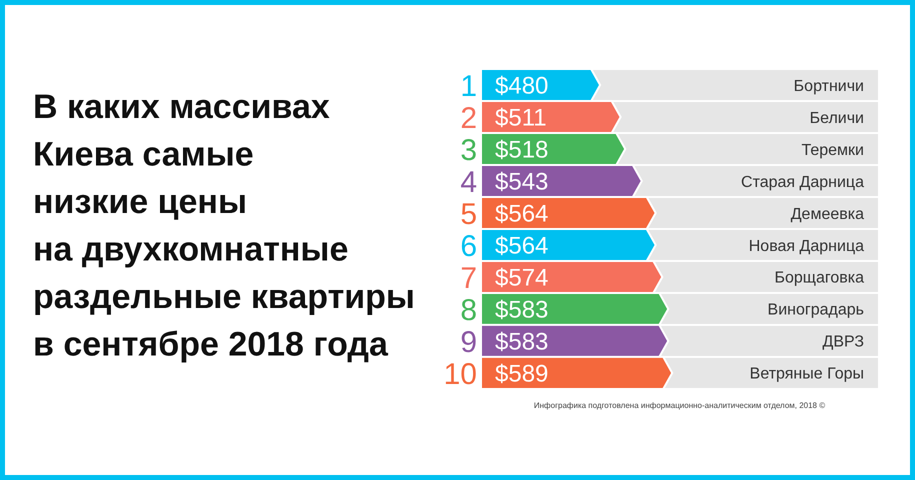 Image resolution: width=915 pixels, height=480 pixels. I want to click on data-label: $543, so click(521, 182).